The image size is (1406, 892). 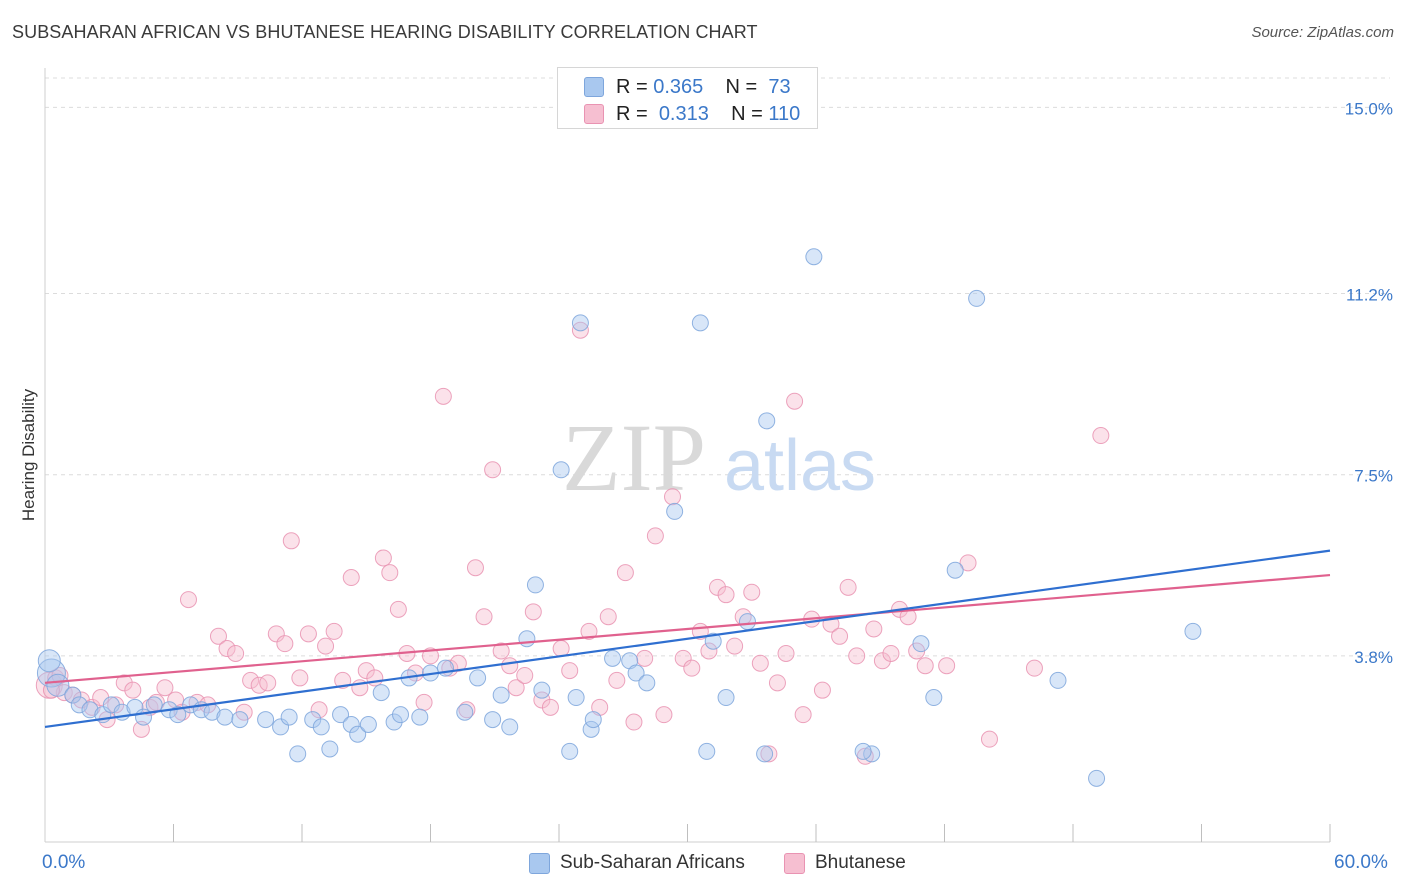 I want to click on source-label: Source: ZipAtlas.com, so click(x=1322, y=32).